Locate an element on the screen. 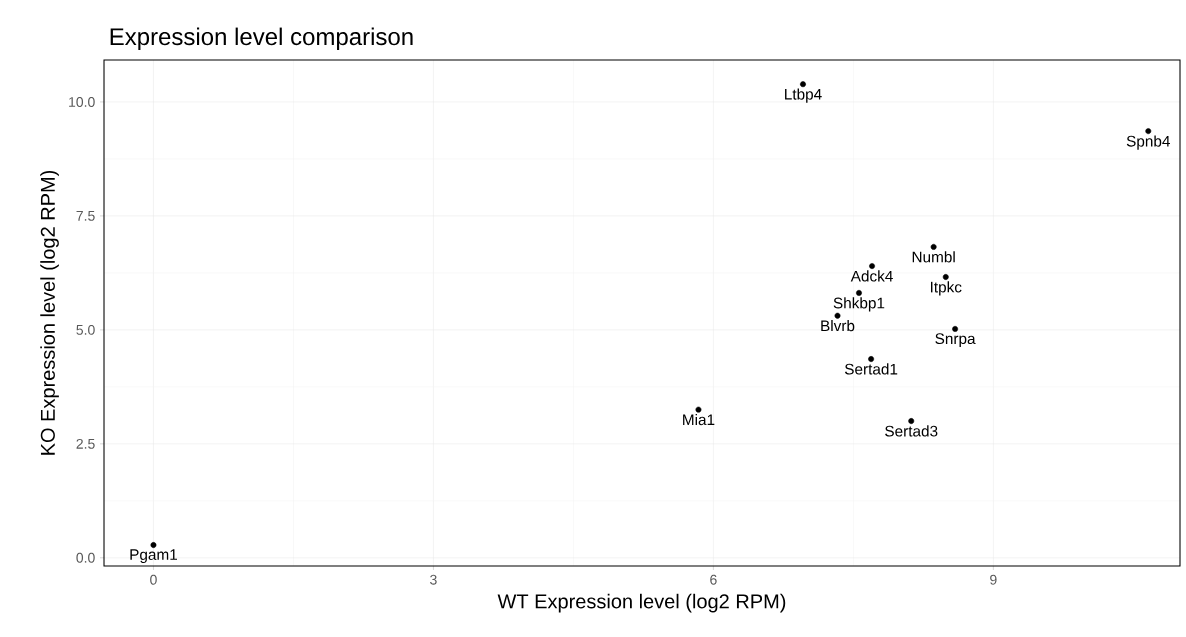 The width and height of the screenshot is (1186, 637). annotation: Sertad3 is located at coordinates (911, 431).